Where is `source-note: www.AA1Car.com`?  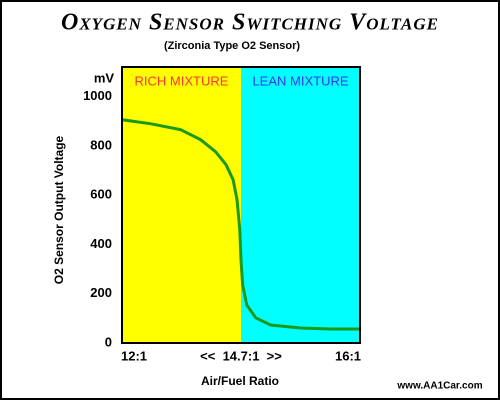 source-note: www.AA1Car.com is located at coordinates (439, 386).